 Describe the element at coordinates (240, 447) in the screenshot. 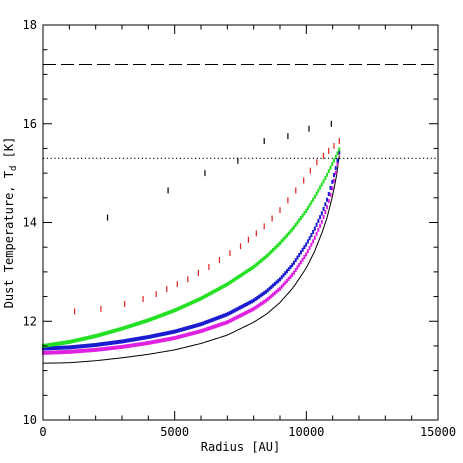

I see `x-axis-label: Radius [AU]` at that location.